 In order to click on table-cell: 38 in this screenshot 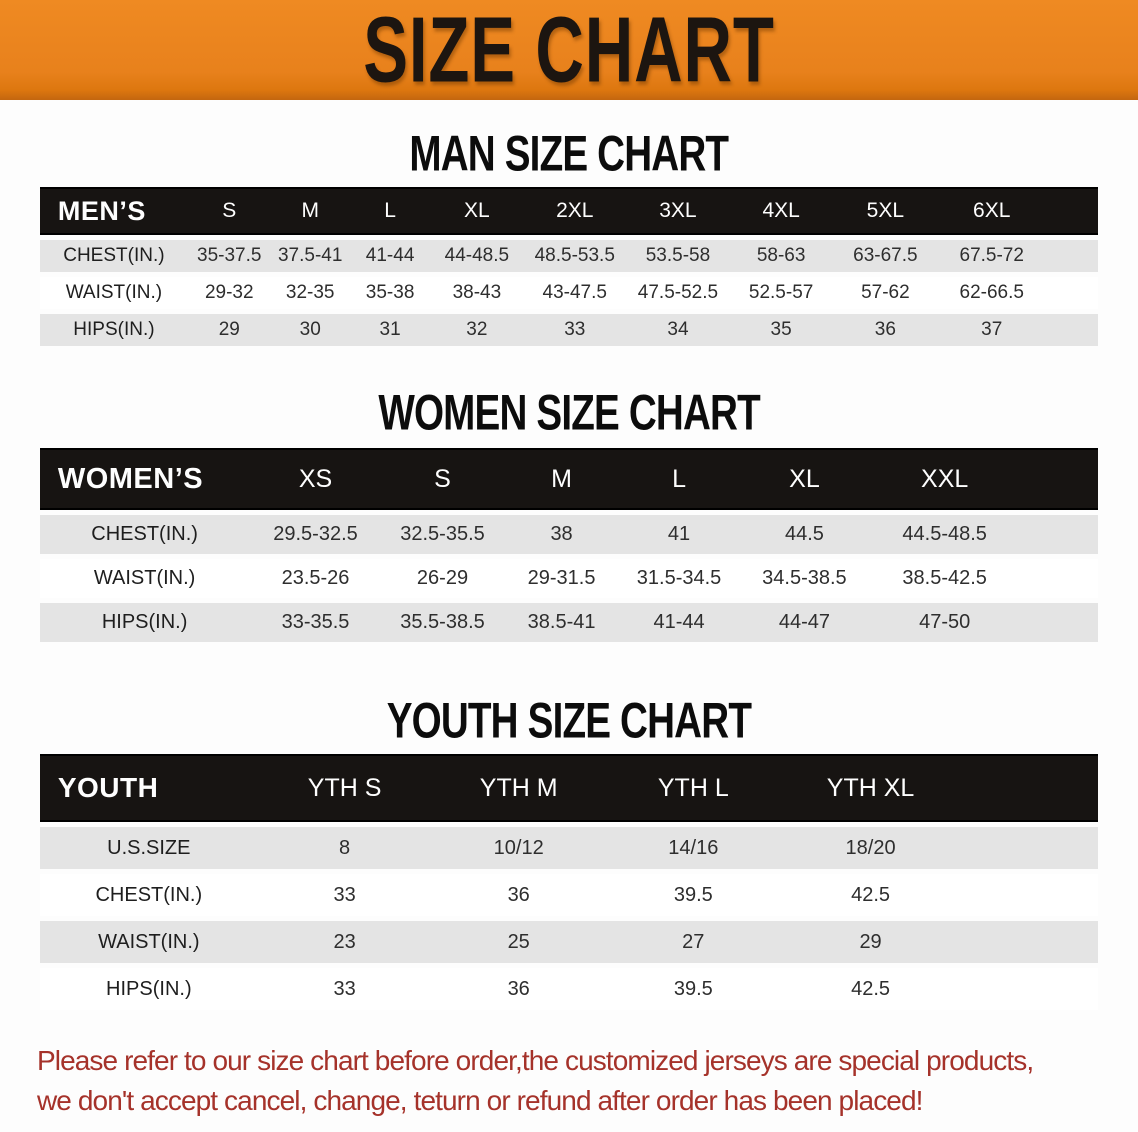, I will do `click(561, 534)`.